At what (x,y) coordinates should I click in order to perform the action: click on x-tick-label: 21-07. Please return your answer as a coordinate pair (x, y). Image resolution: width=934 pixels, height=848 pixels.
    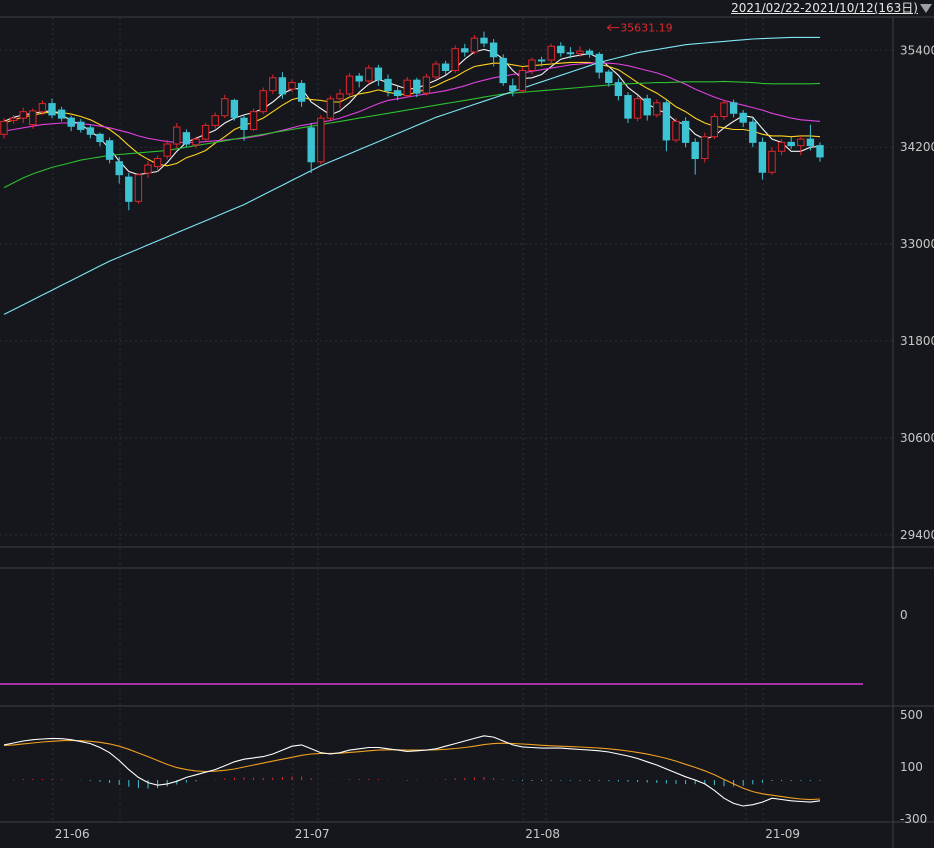
    Looking at the image, I should click on (312, 834).